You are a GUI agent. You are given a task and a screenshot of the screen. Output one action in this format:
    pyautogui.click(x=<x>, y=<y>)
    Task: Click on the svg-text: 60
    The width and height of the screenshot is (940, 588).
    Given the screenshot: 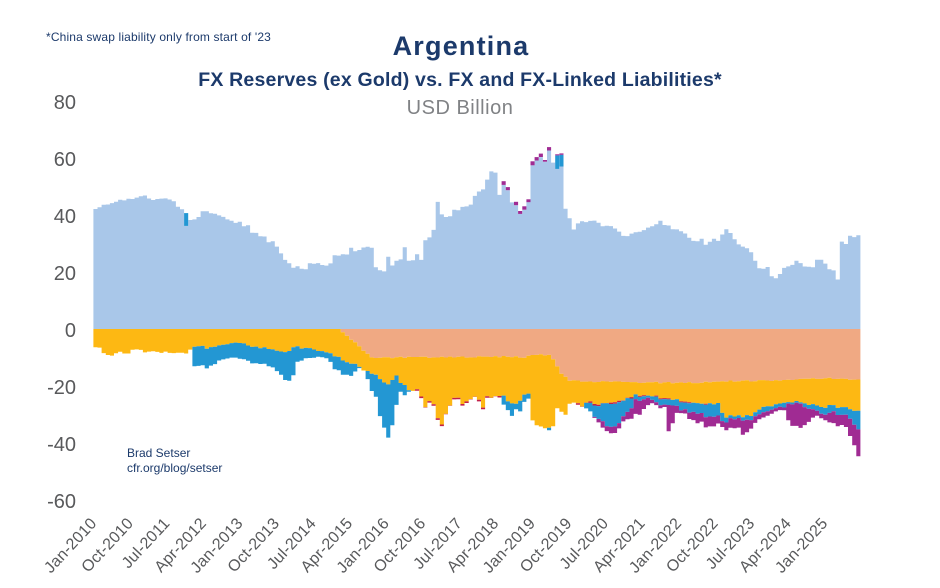 What is the action you would take?
    pyautogui.click(x=65, y=160)
    